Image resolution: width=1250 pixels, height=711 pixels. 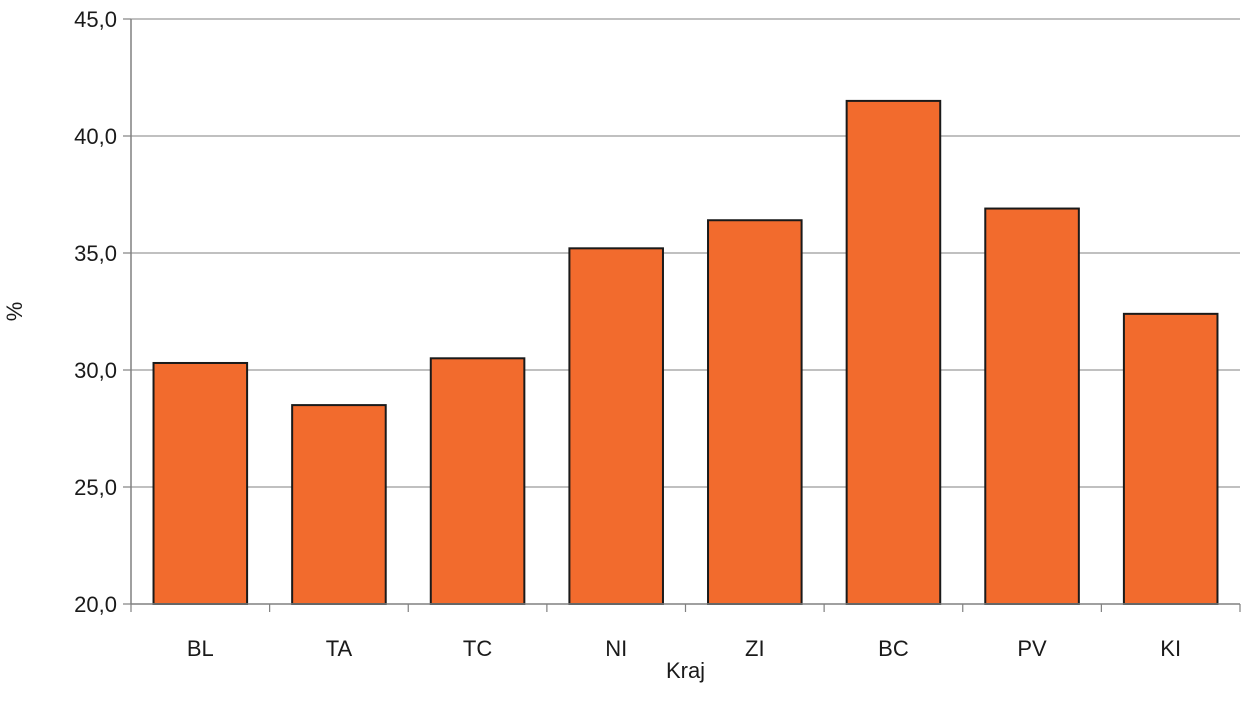 I want to click on y-tick-label: 25,0, so click(x=95, y=487).